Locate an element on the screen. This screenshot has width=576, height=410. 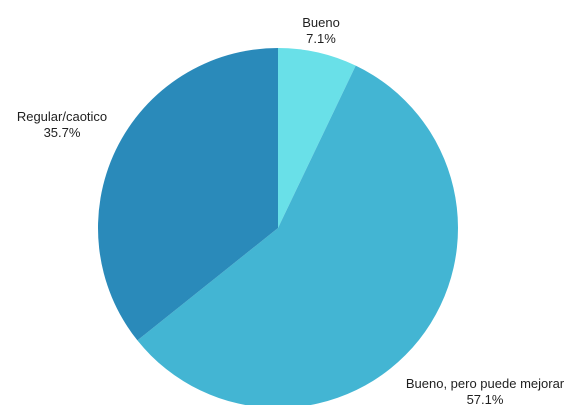
slice-label-2: Bueno, pero puede mejorar is located at coordinates (485, 383).